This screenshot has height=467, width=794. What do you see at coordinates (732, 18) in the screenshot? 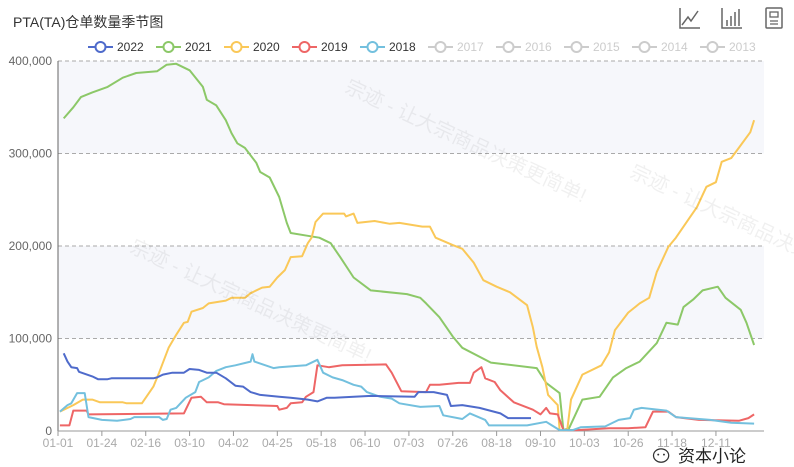
I see `bar-chart-icon` at bounding box center [732, 18].